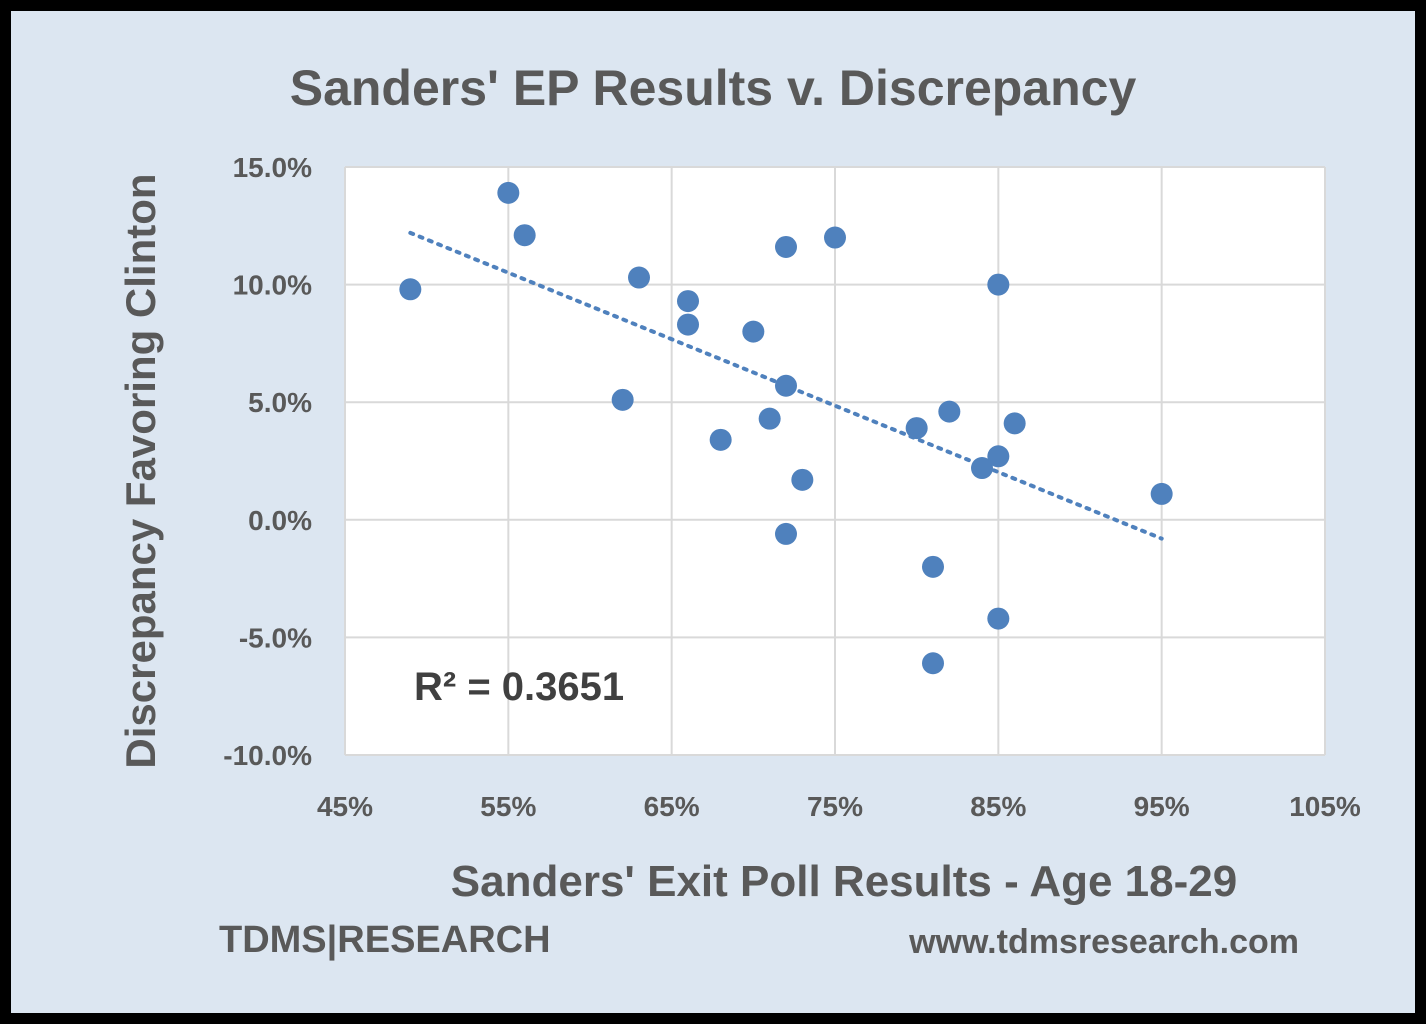 The width and height of the screenshot is (1426, 1024). I want to click on x-tick-label: 105%, so click(1325, 806).